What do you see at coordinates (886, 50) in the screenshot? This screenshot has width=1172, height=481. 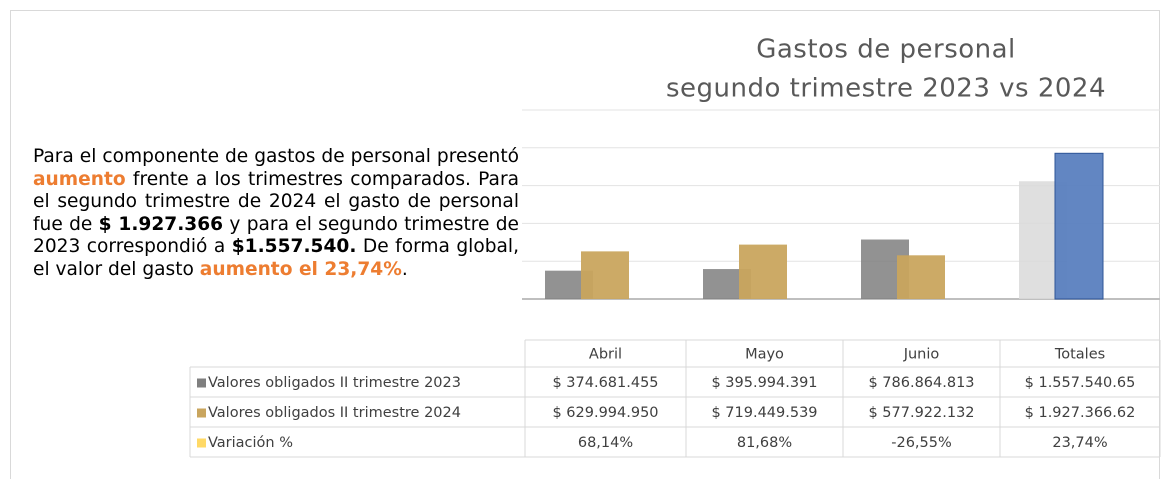 I see `chart-title: Gastos de personal` at bounding box center [886, 50].